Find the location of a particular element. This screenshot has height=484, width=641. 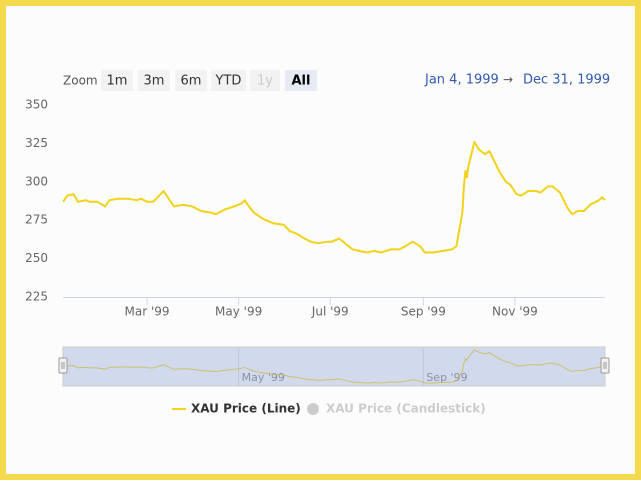

zoom-button-label: 1m is located at coordinates (117, 81).